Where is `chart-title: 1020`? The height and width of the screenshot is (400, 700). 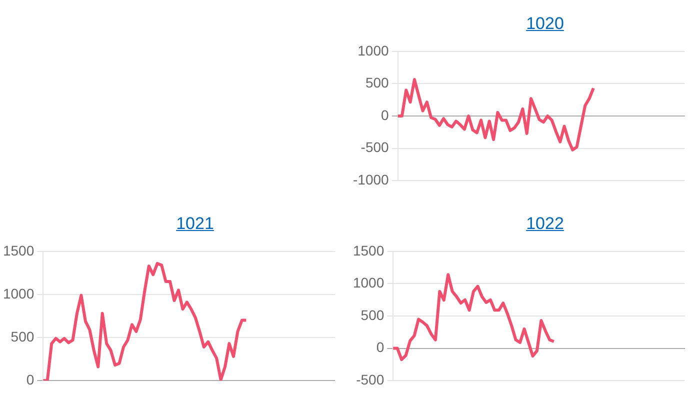
chart-title: 1020 is located at coordinates (545, 24).